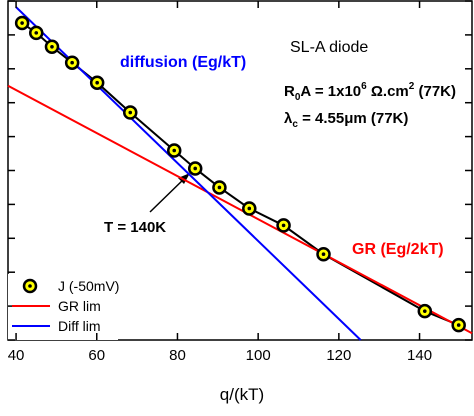  What do you see at coordinates (30, 286) in the screenshot?
I see `legend-marker-dot` at bounding box center [30, 286].